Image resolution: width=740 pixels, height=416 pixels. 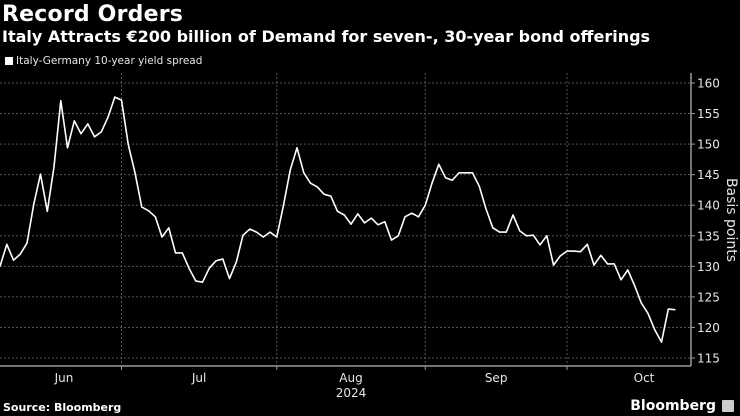 What do you see at coordinates (109, 61) in the screenshot?
I see `legend-label: Italy-Germany 10-year yield spread` at bounding box center [109, 61].